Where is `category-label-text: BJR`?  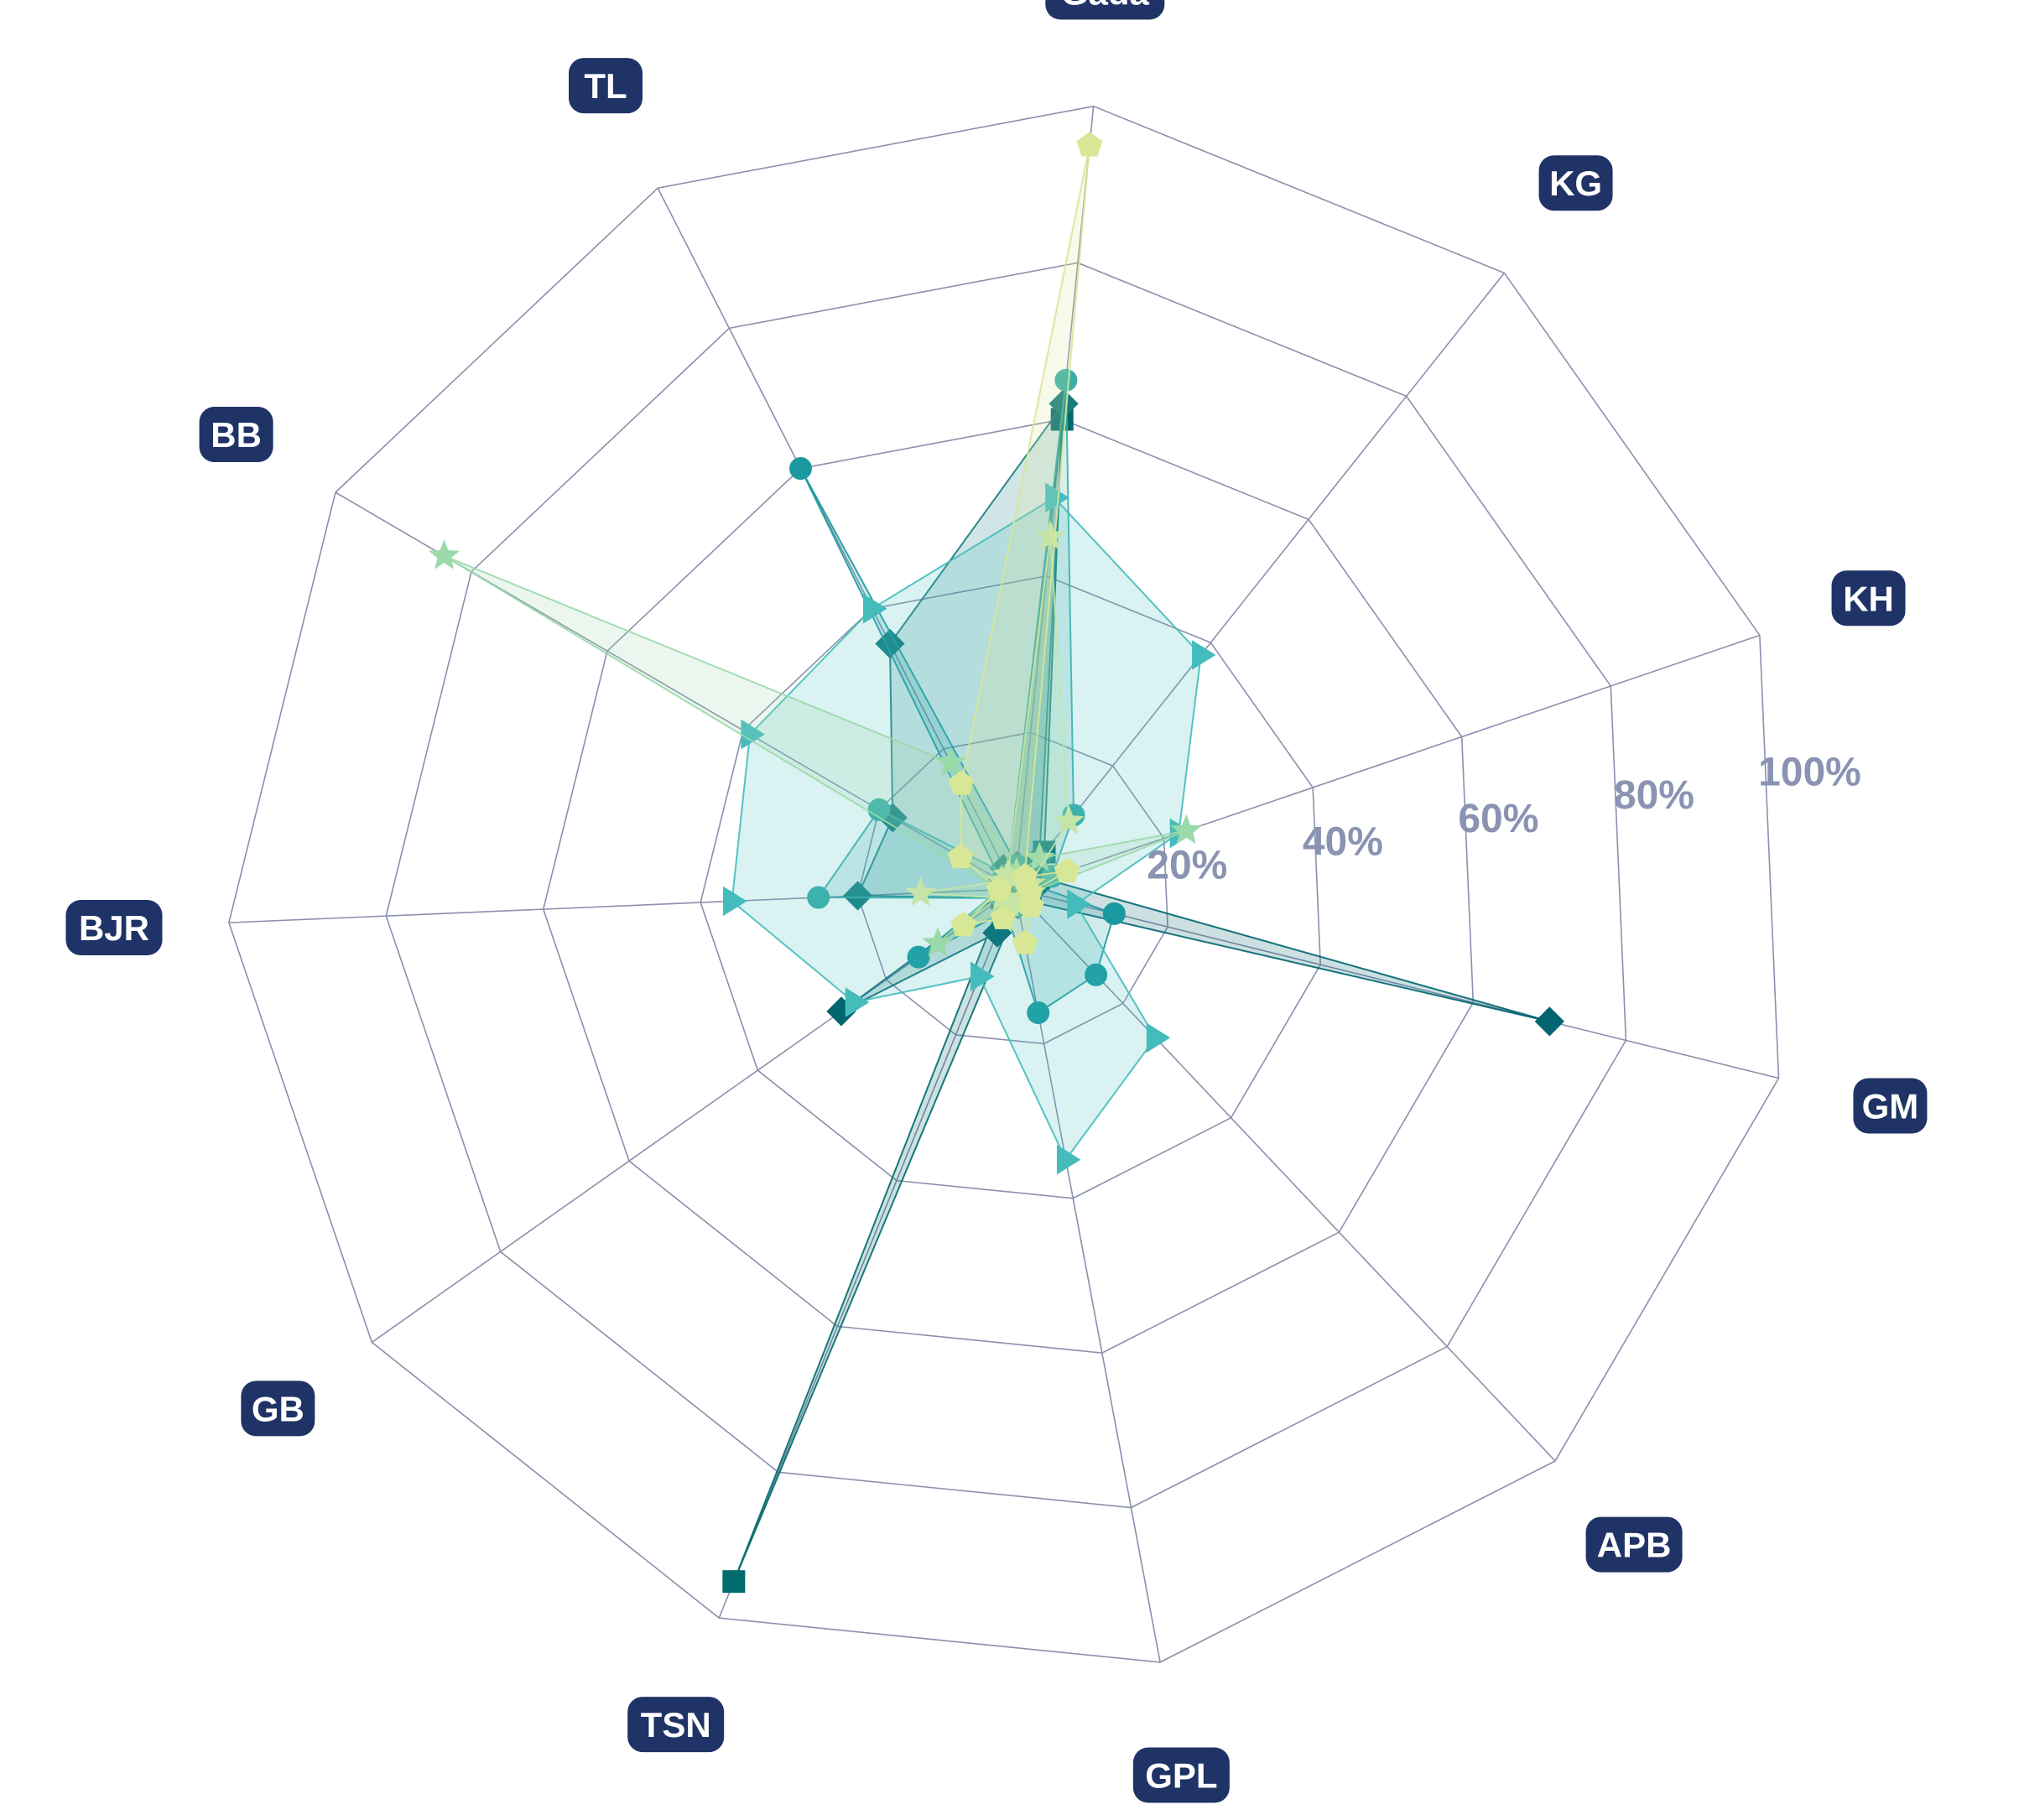
category-label-text: BJR is located at coordinates (114, 928).